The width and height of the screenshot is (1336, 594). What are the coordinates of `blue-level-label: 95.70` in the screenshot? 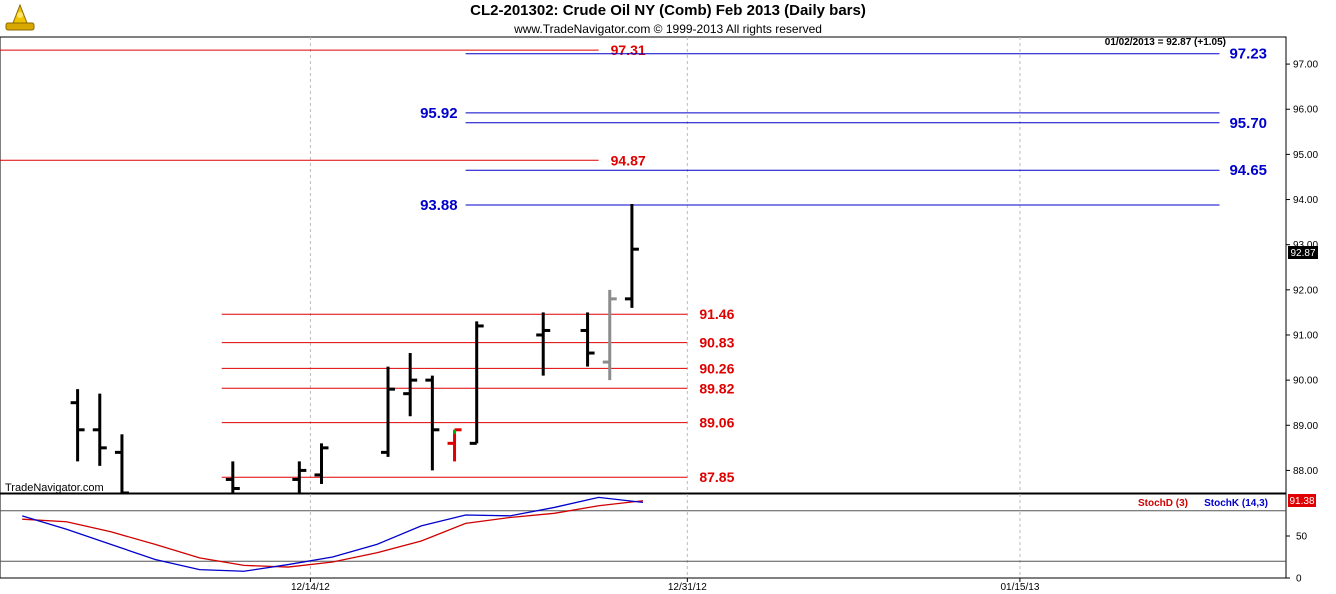 It's located at (1248, 123).